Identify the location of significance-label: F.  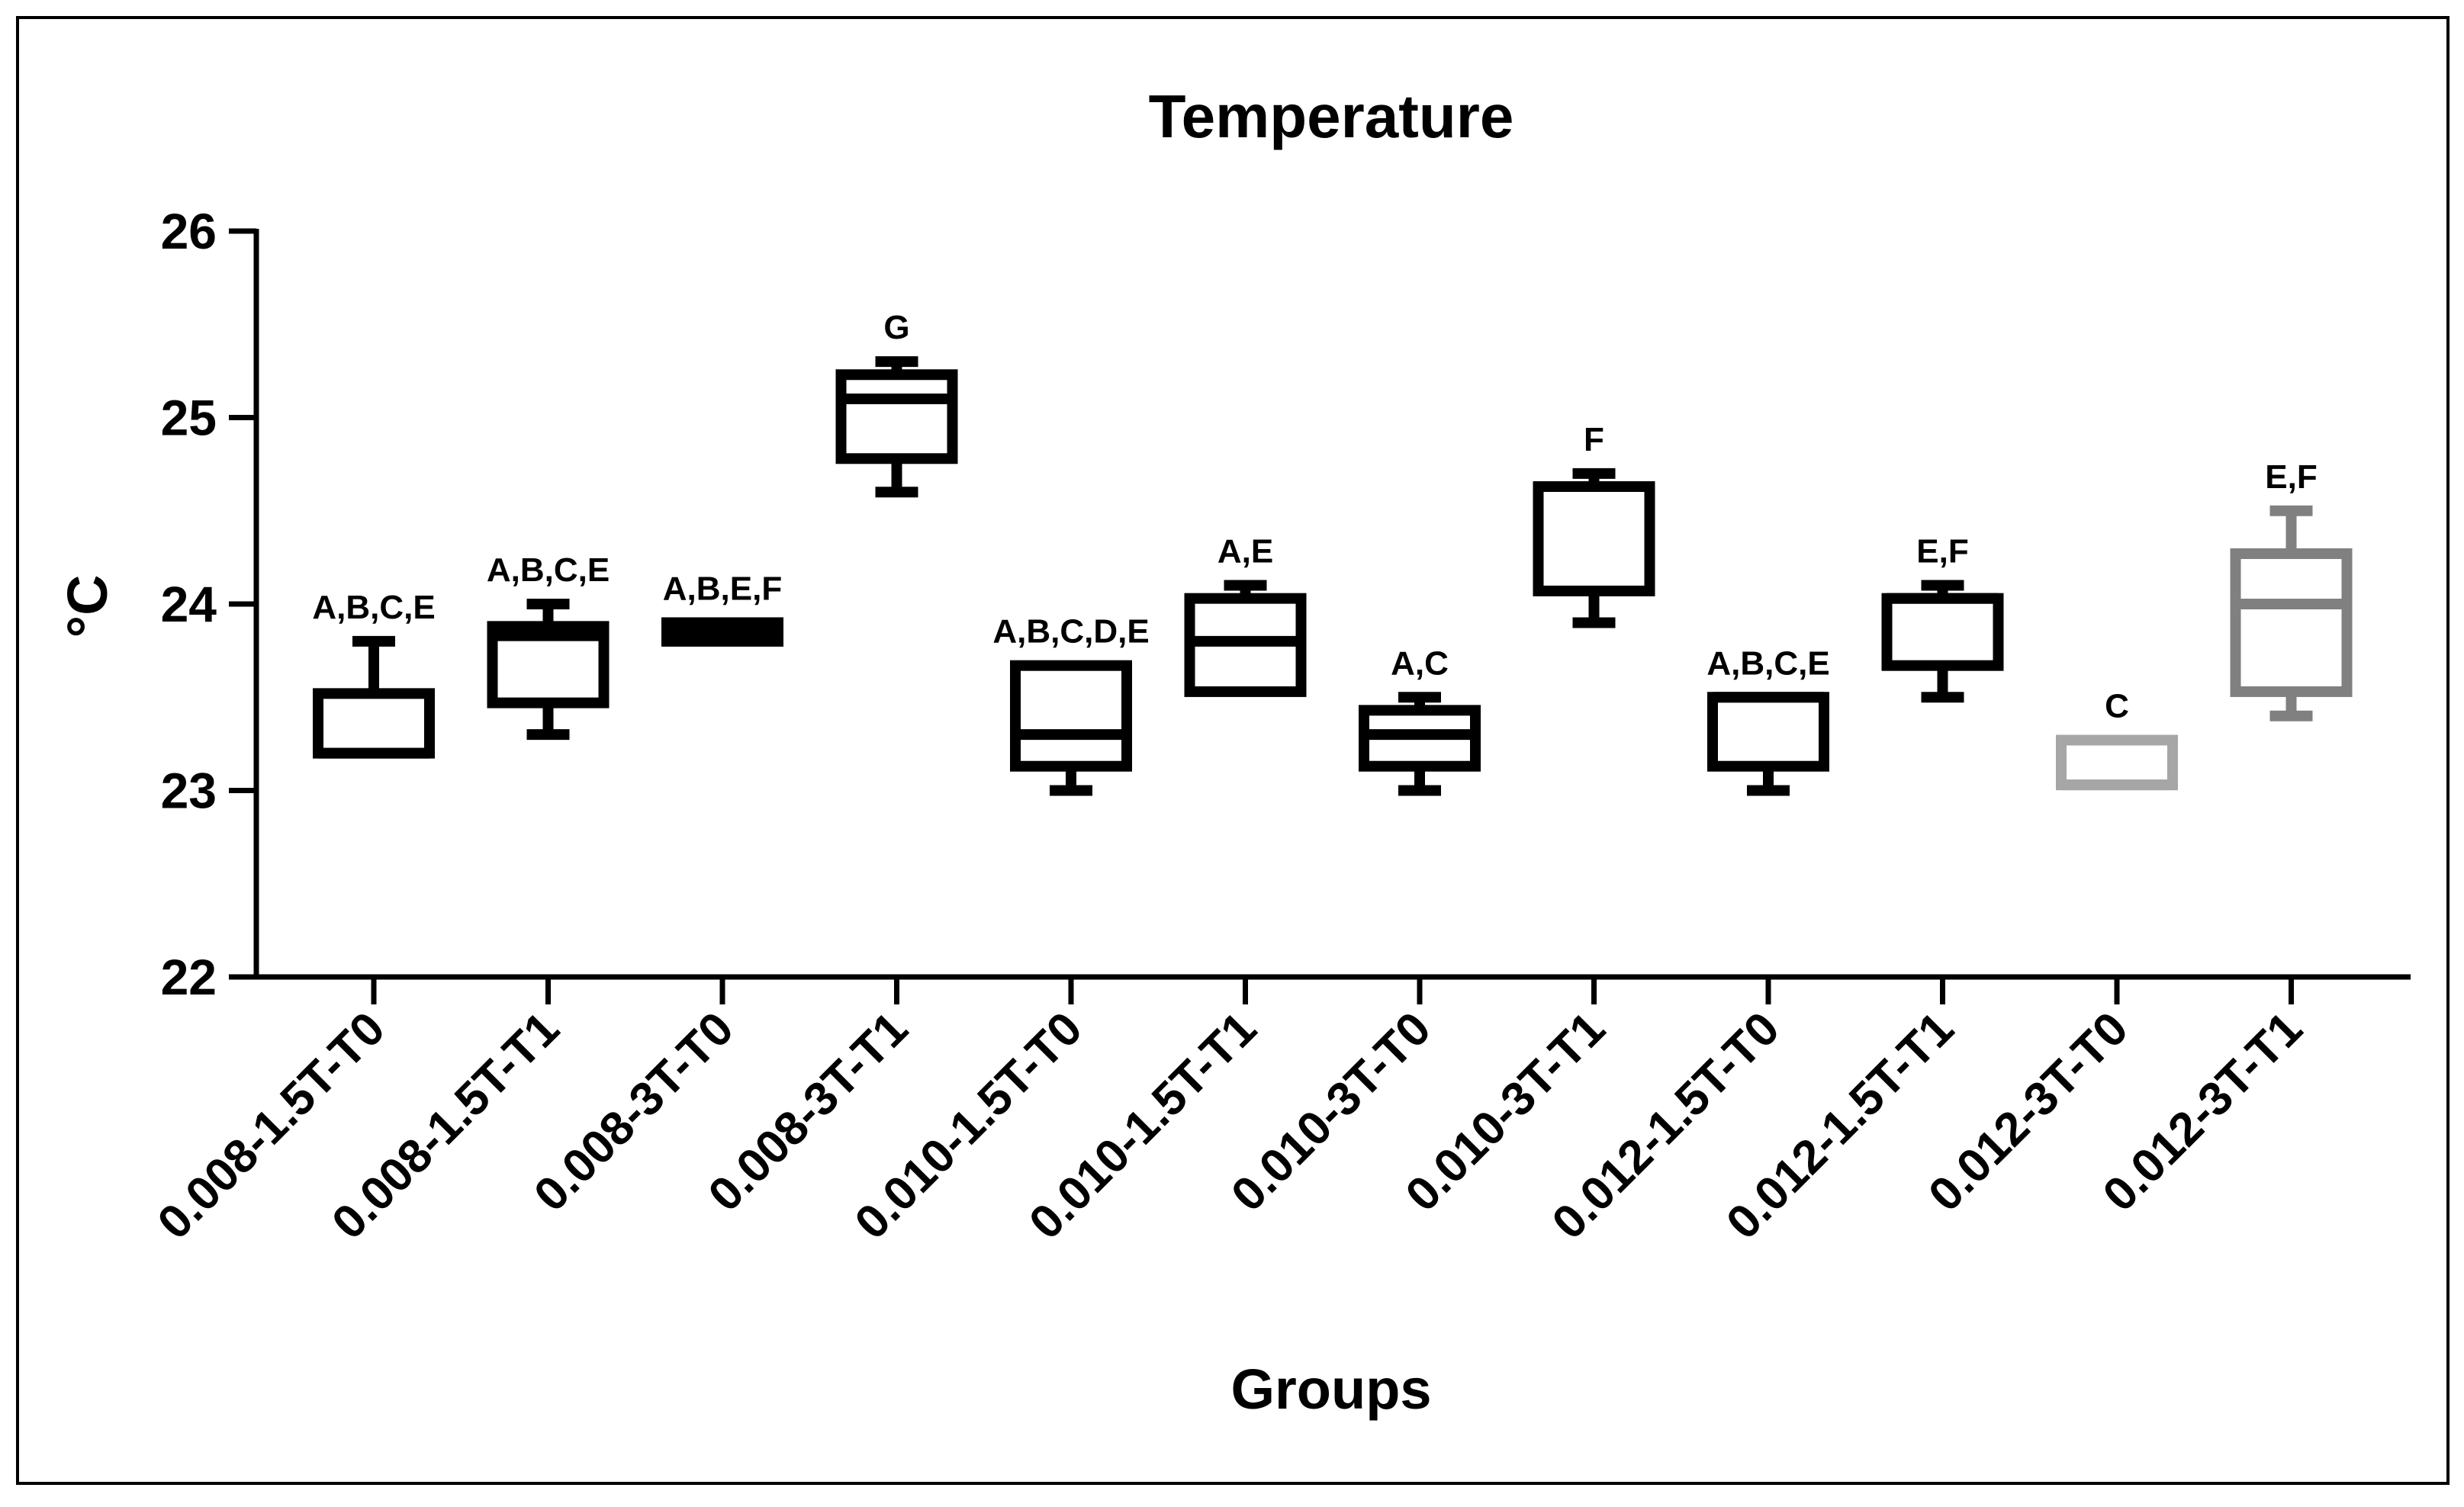
(1594, 439).